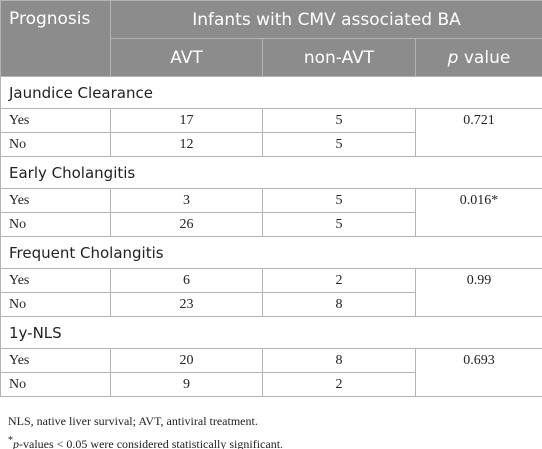 The width and height of the screenshot is (542, 449). Describe the element at coordinates (186, 120) in the screenshot. I see `avt-cell: 17` at that location.